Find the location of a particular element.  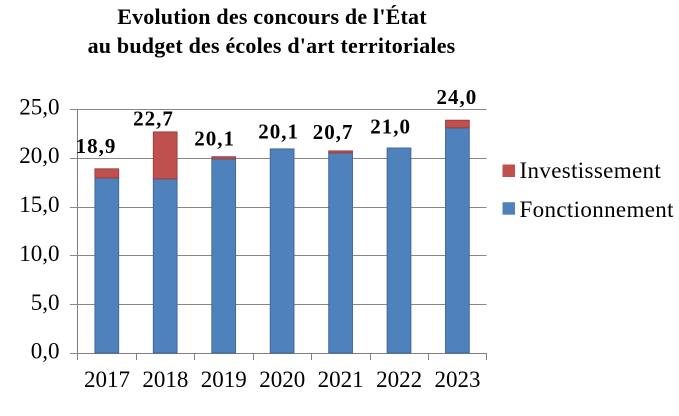

svg-text: Investissement is located at coordinates (591, 170).